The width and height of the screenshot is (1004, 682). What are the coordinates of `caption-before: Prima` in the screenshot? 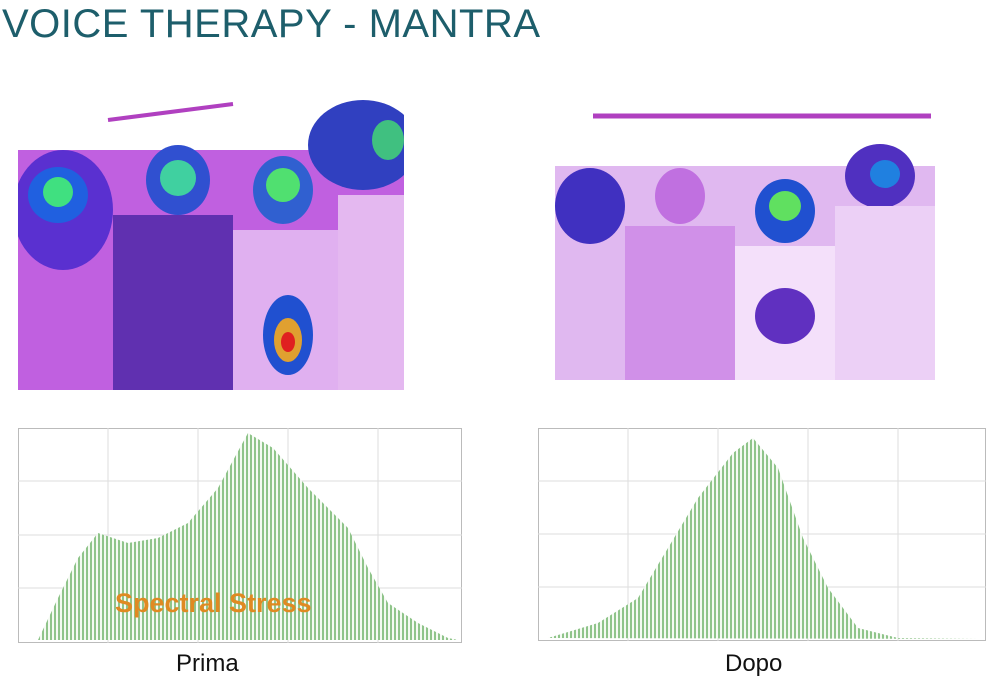 It's located at (207, 663).